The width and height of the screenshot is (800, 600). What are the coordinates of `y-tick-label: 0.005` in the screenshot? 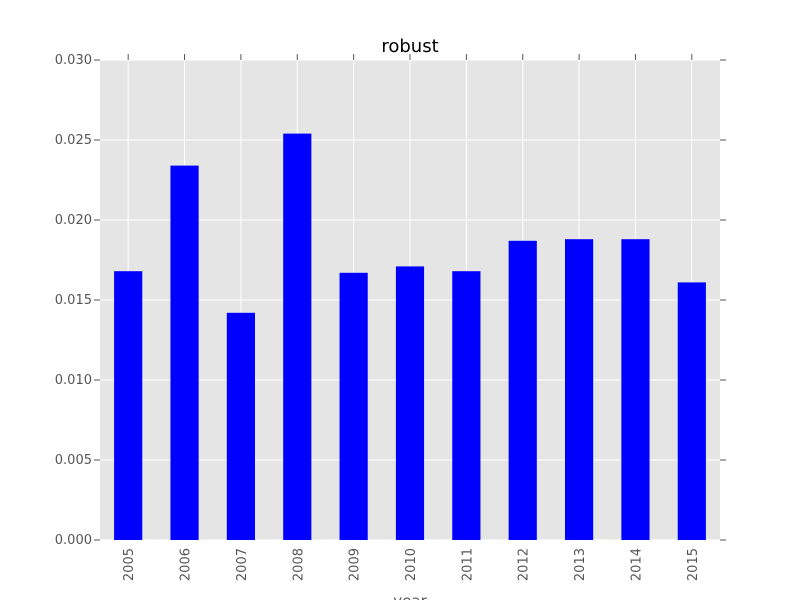 It's located at (73, 460).